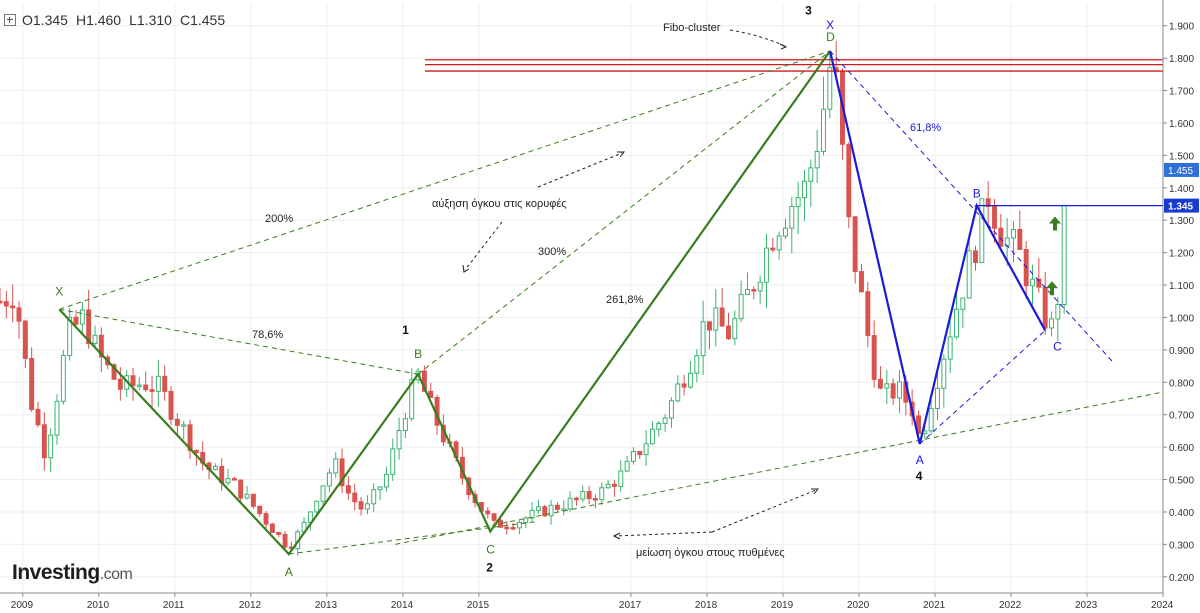  Describe the element at coordinates (489, 567) in the screenshot. I see `wave-label: 2` at that location.